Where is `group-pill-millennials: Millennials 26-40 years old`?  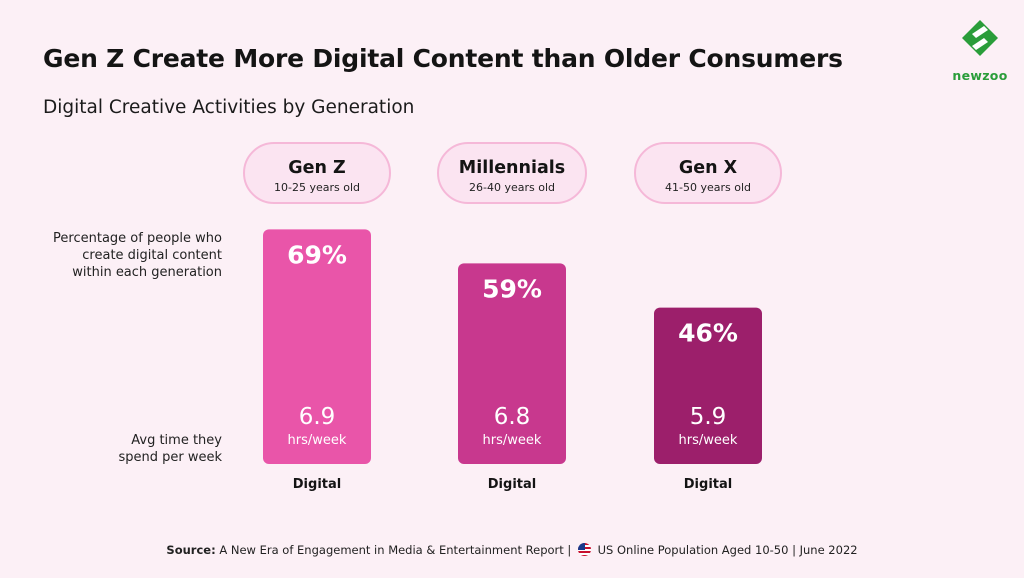
group-pill-millennials: Millennials 26-40 years old is located at coordinates (512, 173).